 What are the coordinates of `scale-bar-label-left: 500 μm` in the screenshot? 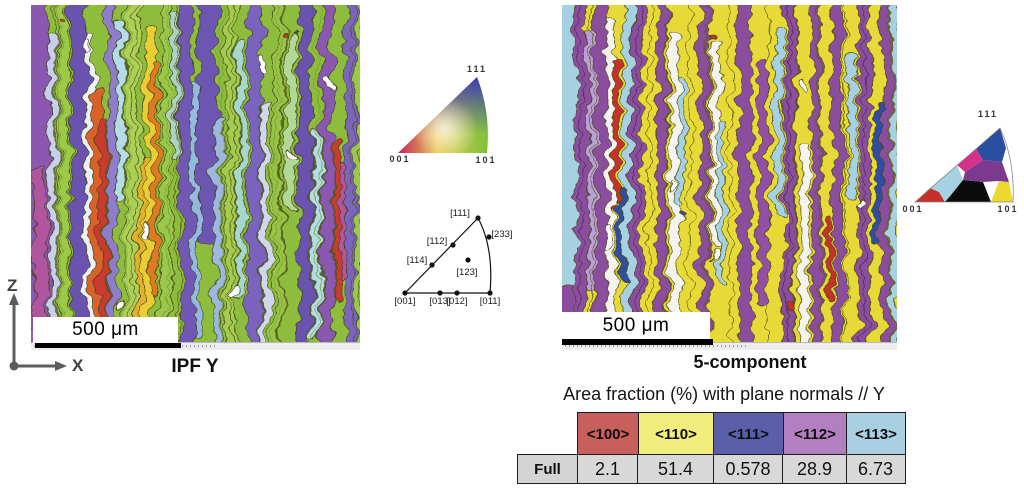 It's located at (105, 329).